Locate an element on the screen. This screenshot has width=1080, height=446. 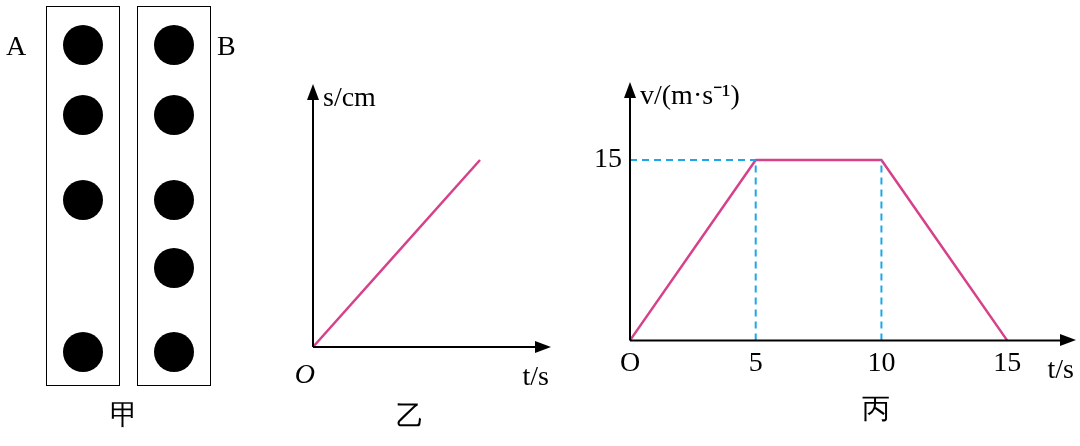
text: 乙 is located at coordinates (410, 415).